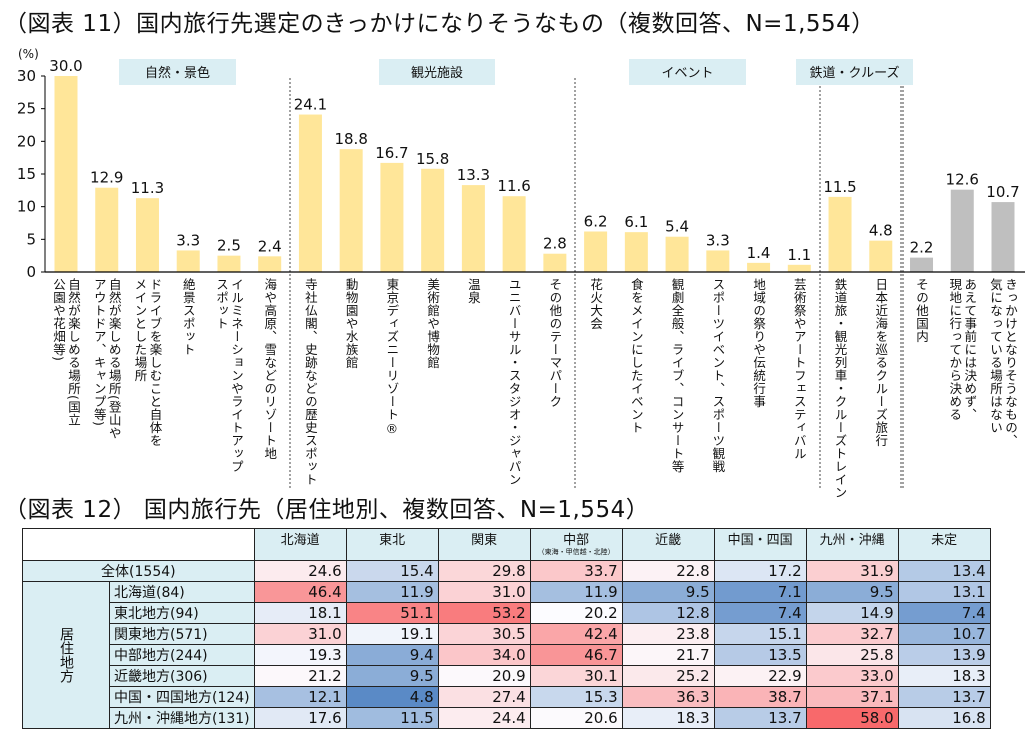 Image resolution: width=1030 pixels, height=739 pixels. I want to click on x-tick-label: 地域の祭りや伝統行事, so click(759, 343).